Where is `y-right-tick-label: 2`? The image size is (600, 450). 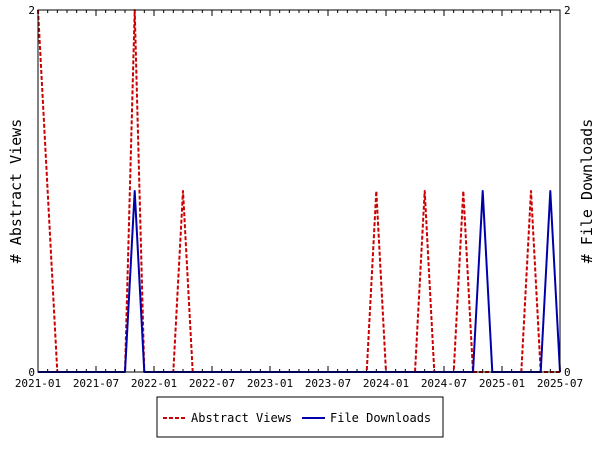 y-right-tick-label: 2 is located at coordinates (567, 10).